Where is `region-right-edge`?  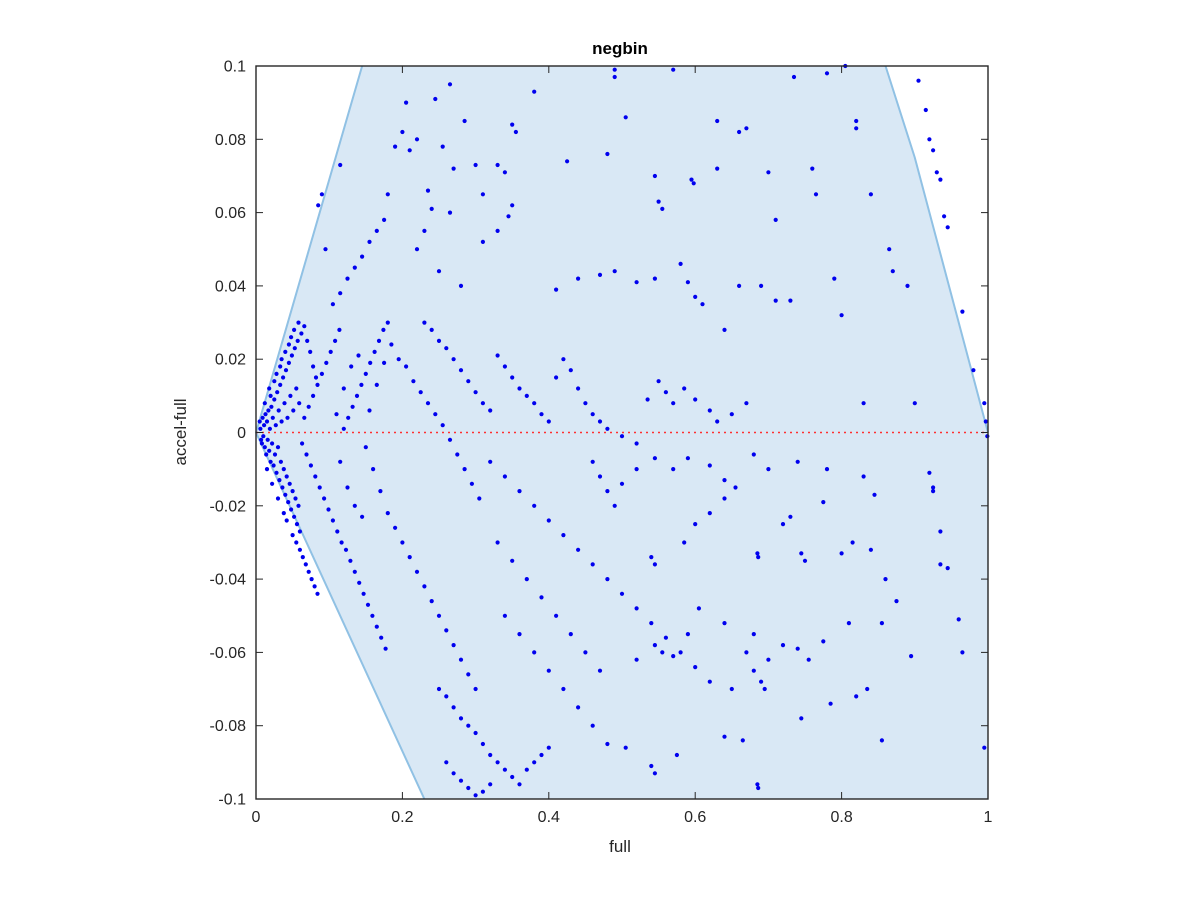 region-right-edge is located at coordinates (936, 249).